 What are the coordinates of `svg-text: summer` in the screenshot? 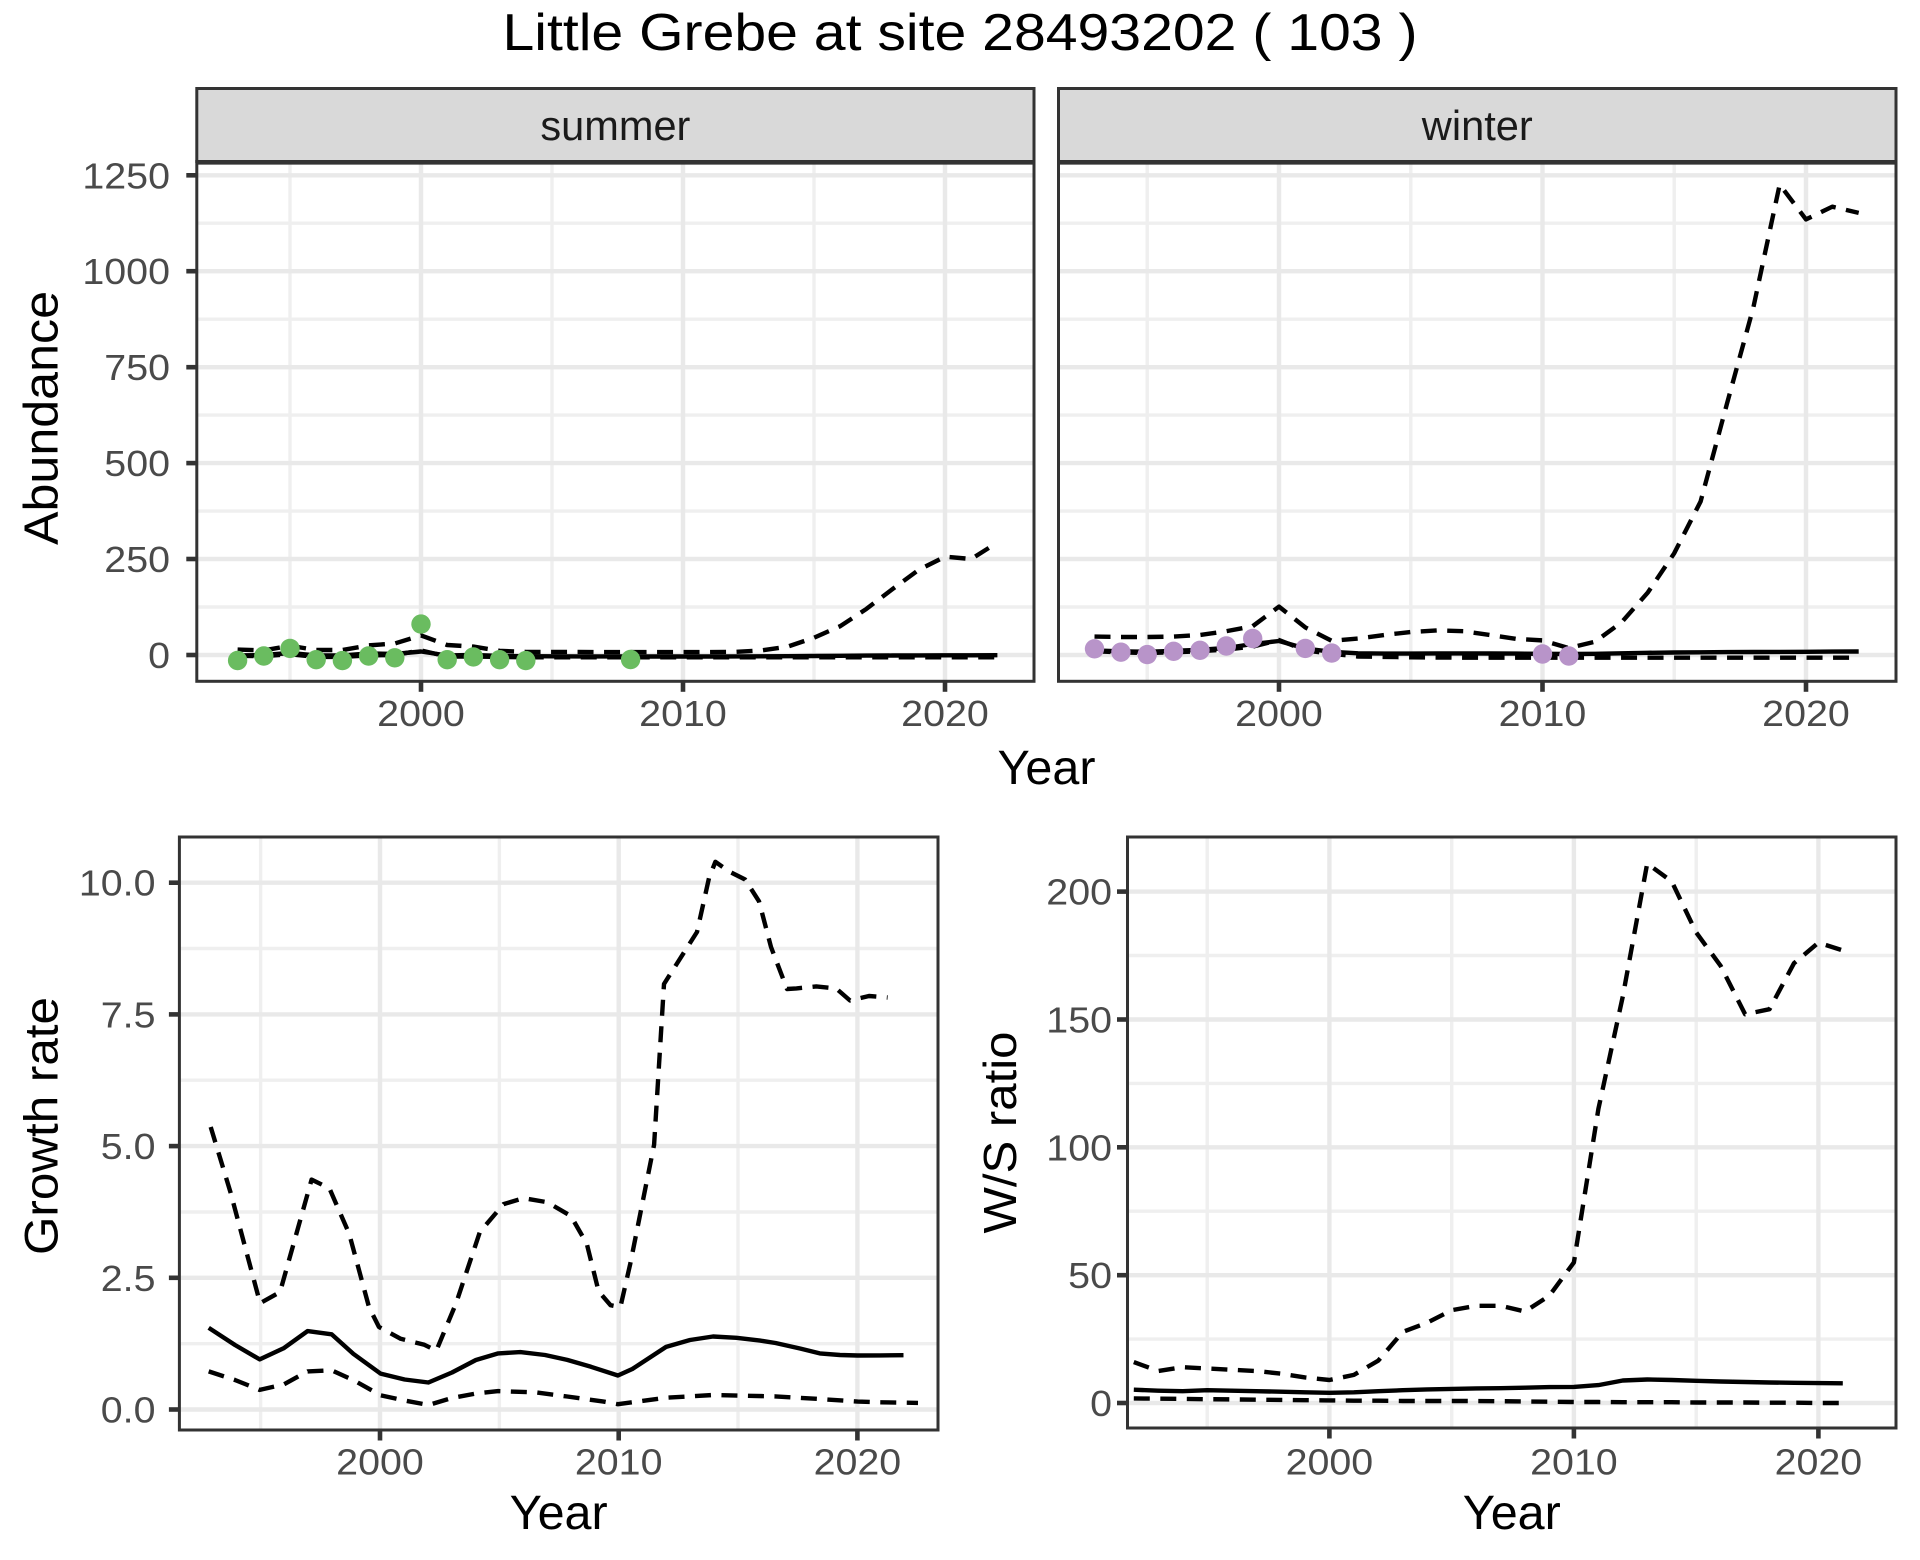 It's located at (615, 125).